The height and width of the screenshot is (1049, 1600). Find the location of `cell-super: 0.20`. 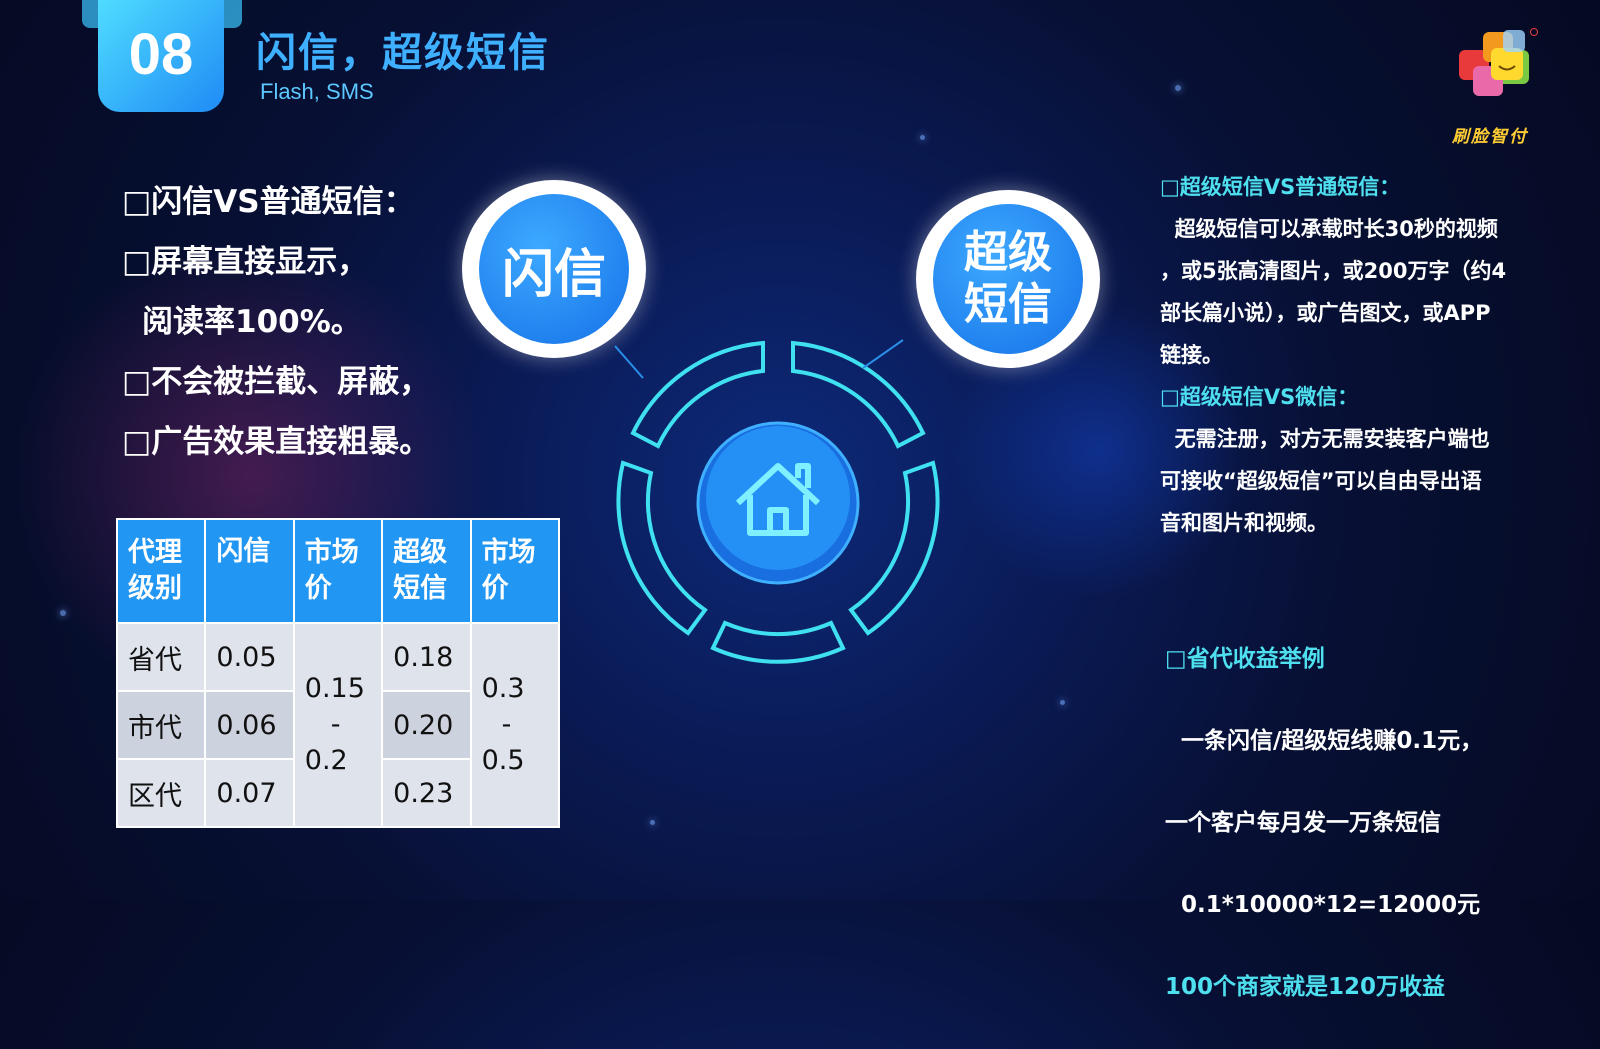

cell-super: 0.20 is located at coordinates (426, 725).